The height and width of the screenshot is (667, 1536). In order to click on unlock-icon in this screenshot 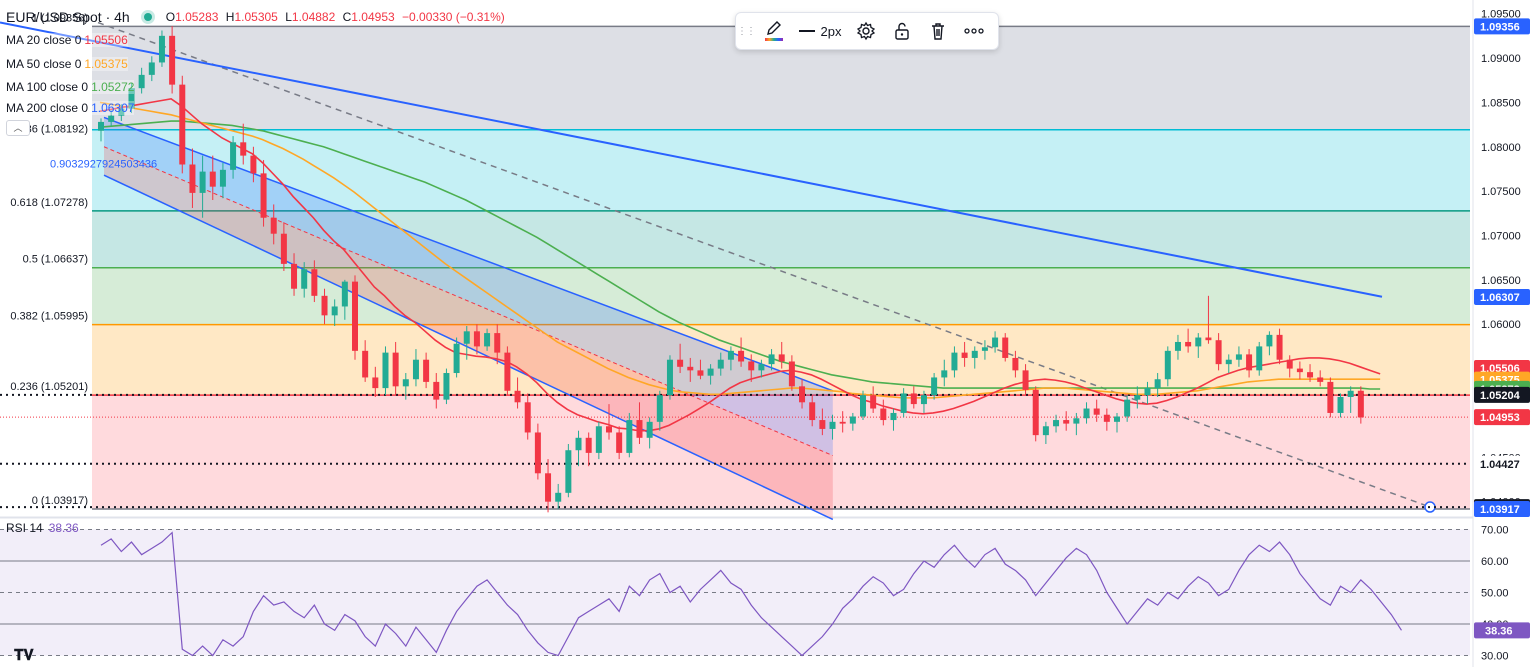, I will do `click(902, 31)`.